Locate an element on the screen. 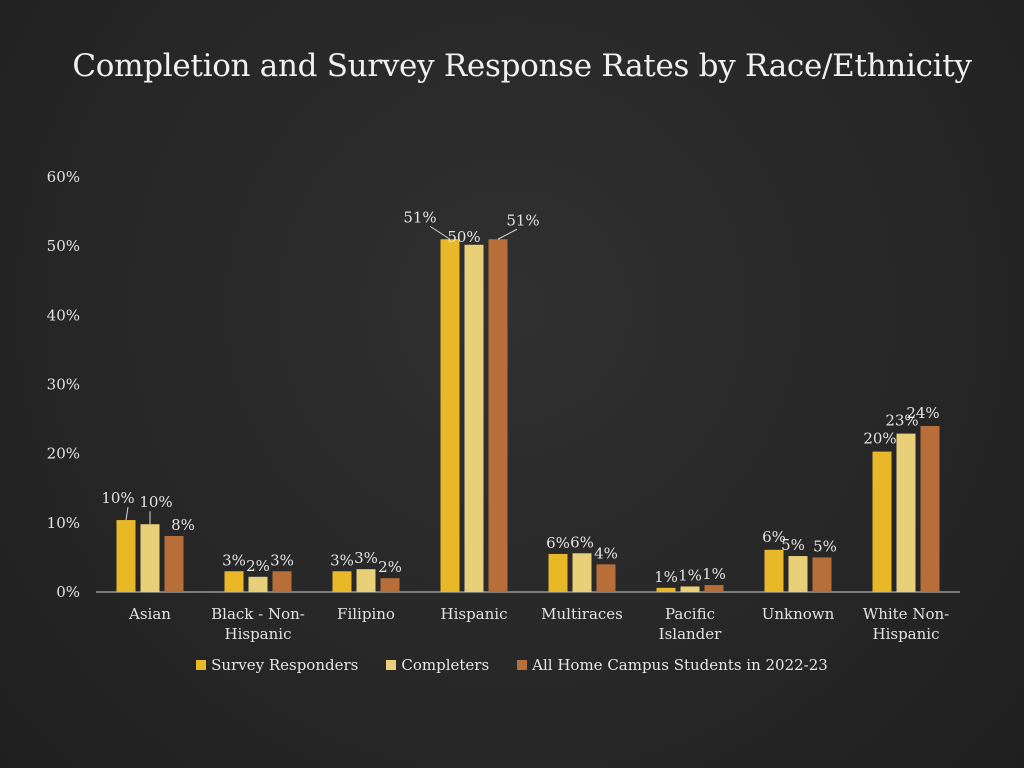  x-tick-label: Islander is located at coordinates (691, 634).